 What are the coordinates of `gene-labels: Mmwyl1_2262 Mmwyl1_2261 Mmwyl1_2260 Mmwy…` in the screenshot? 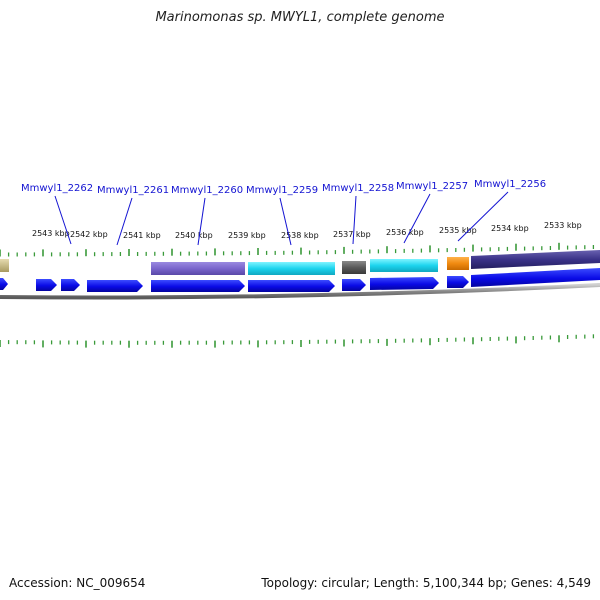 It's located at (283, 187).